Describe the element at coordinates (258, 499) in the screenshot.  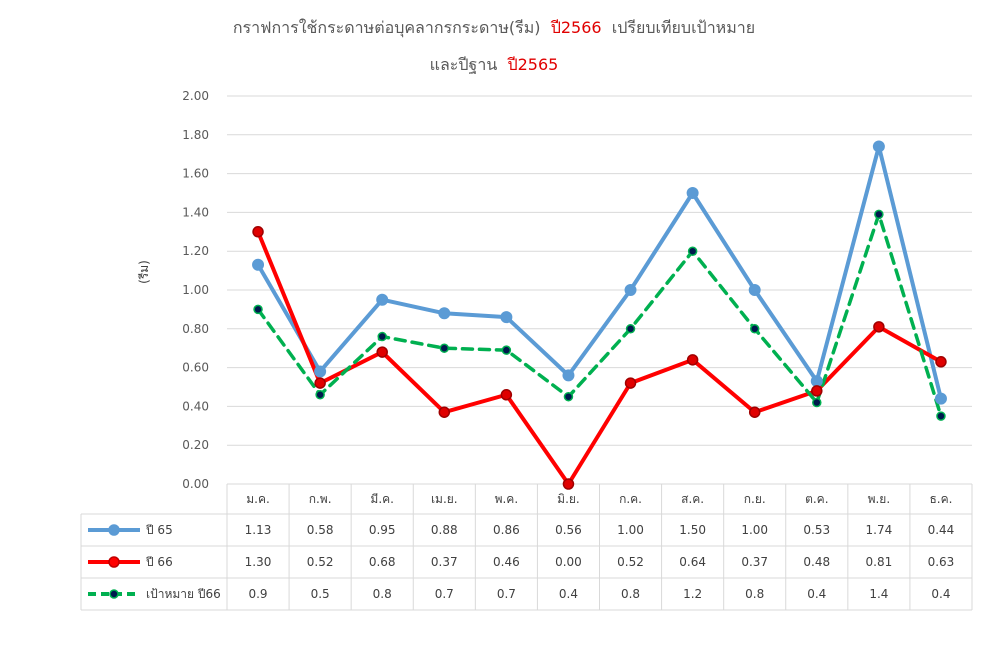
I see `x-tick-label: ม.ค.` at that location.